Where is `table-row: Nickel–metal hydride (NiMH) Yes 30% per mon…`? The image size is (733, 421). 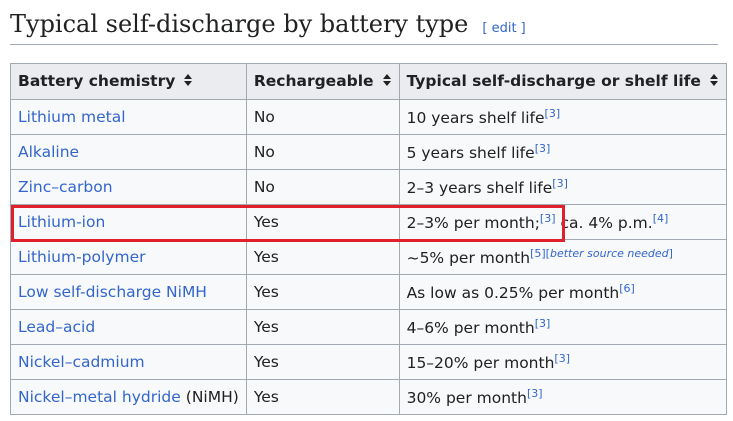
table-row: Nickel–metal hydride (NiMH) Yes 30% per mon… is located at coordinates (368, 397).